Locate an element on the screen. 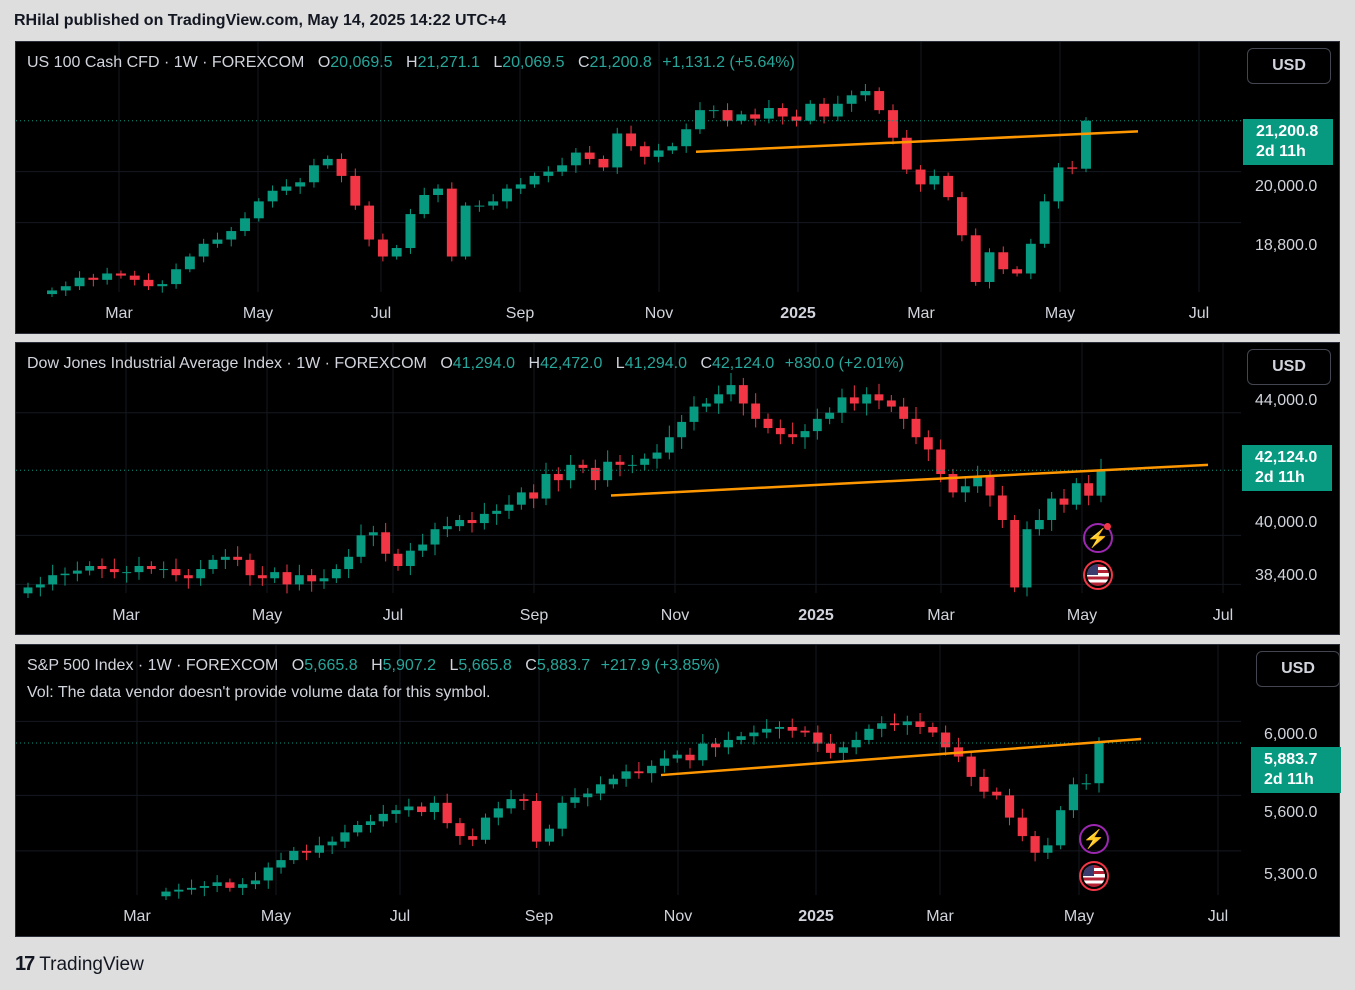 The width and height of the screenshot is (1355, 990). y-tick-label: 6,000.0 is located at coordinates (1291, 734).